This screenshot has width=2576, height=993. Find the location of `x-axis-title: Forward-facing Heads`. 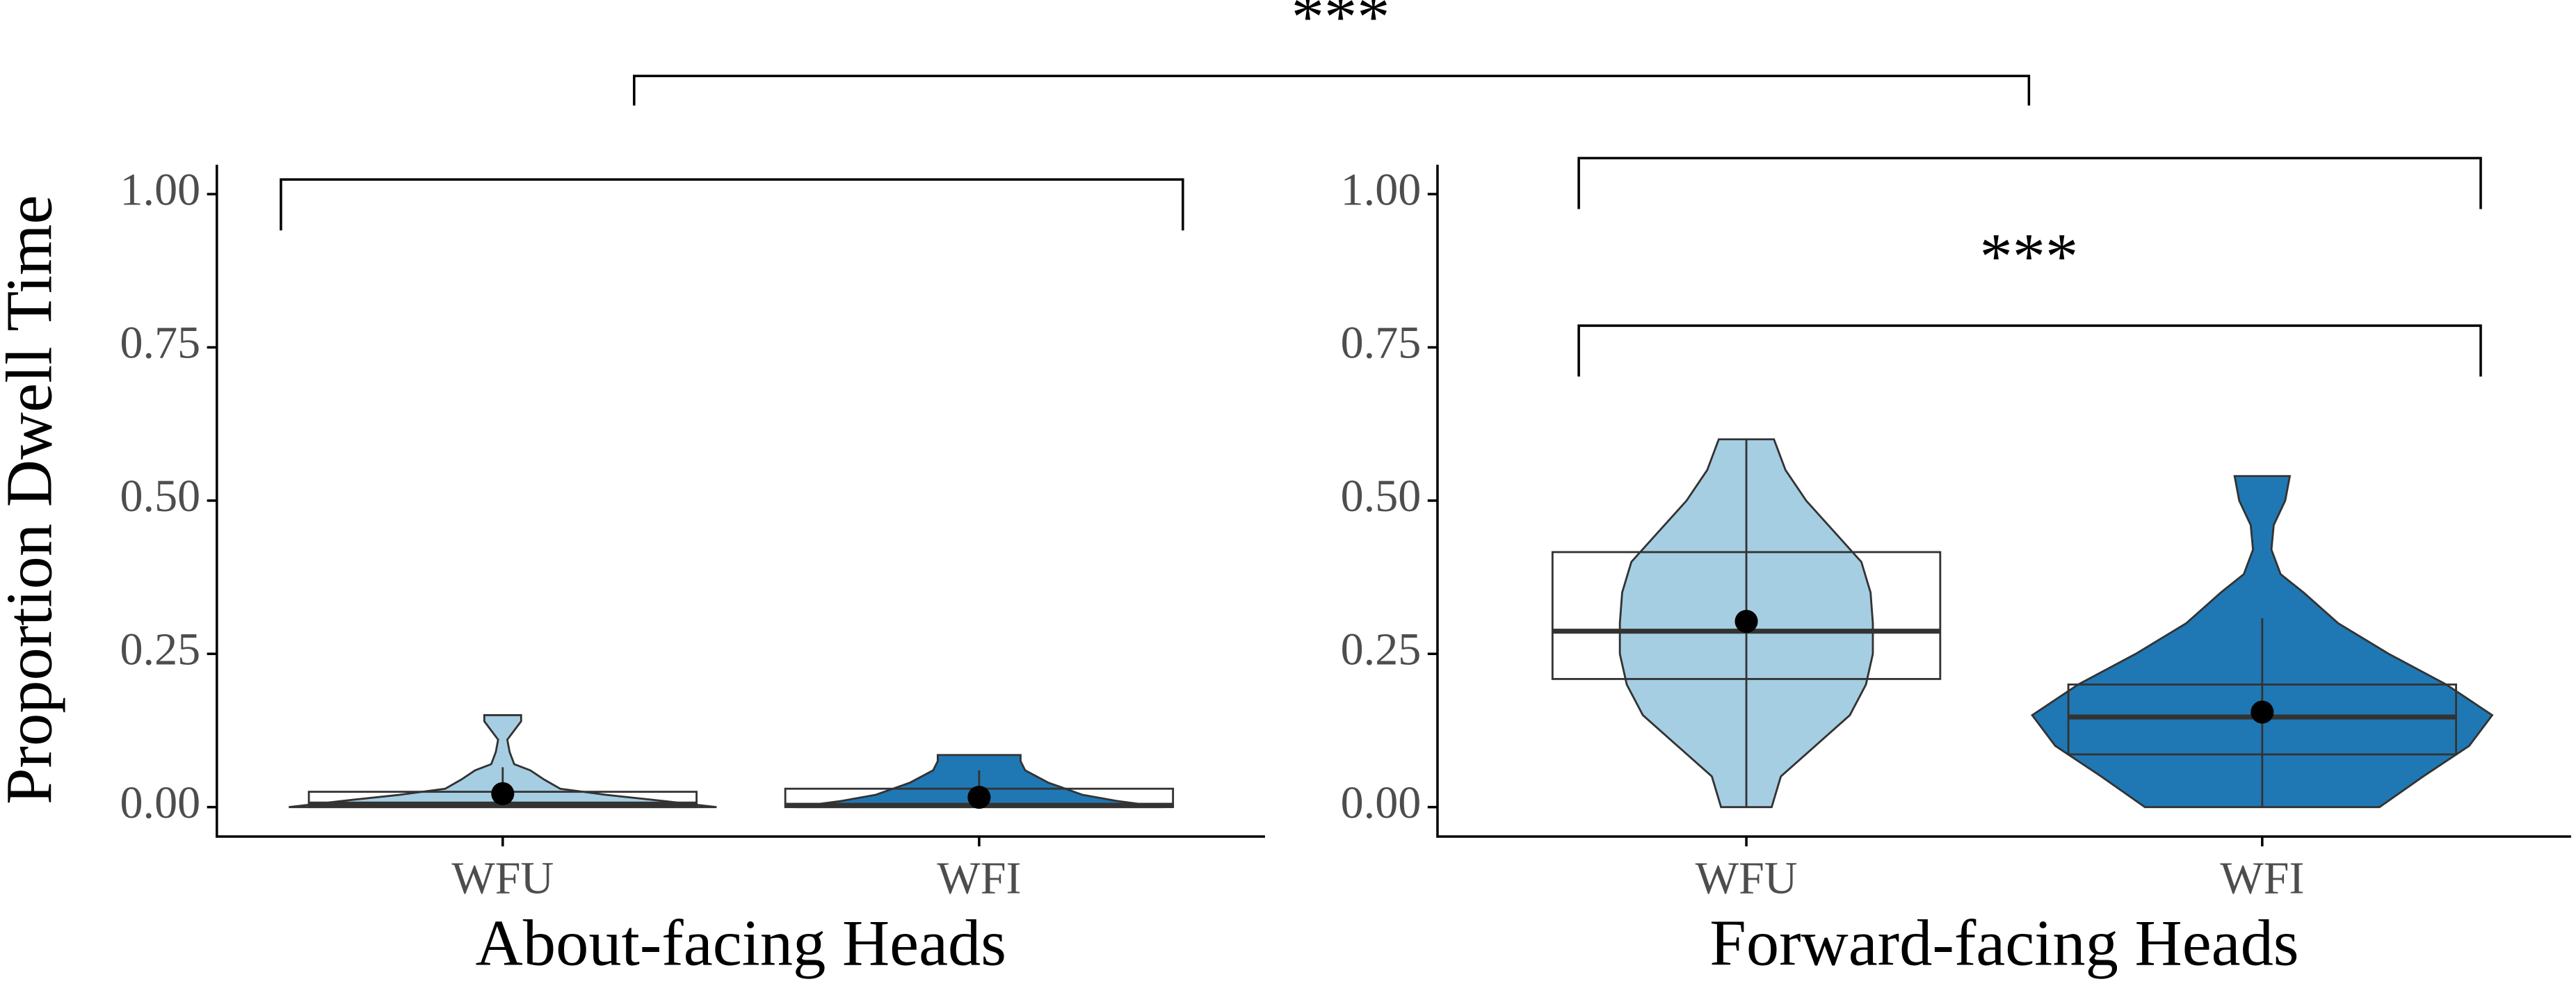

x-axis-title: Forward-facing Heads is located at coordinates (2004, 943).